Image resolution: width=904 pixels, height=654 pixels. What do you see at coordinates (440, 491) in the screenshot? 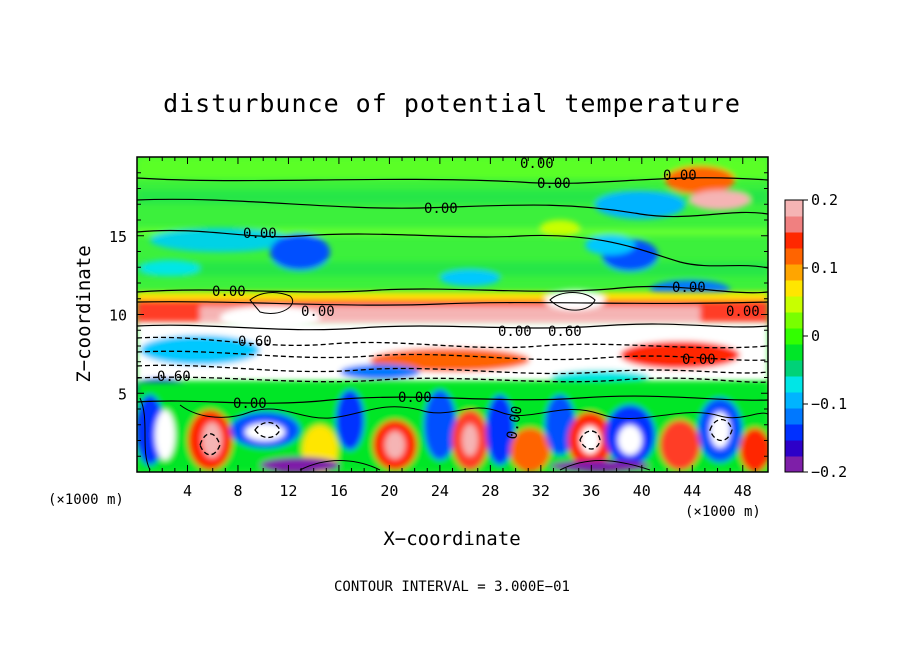
I see `x-tick-label: 24` at bounding box center [440, 491].